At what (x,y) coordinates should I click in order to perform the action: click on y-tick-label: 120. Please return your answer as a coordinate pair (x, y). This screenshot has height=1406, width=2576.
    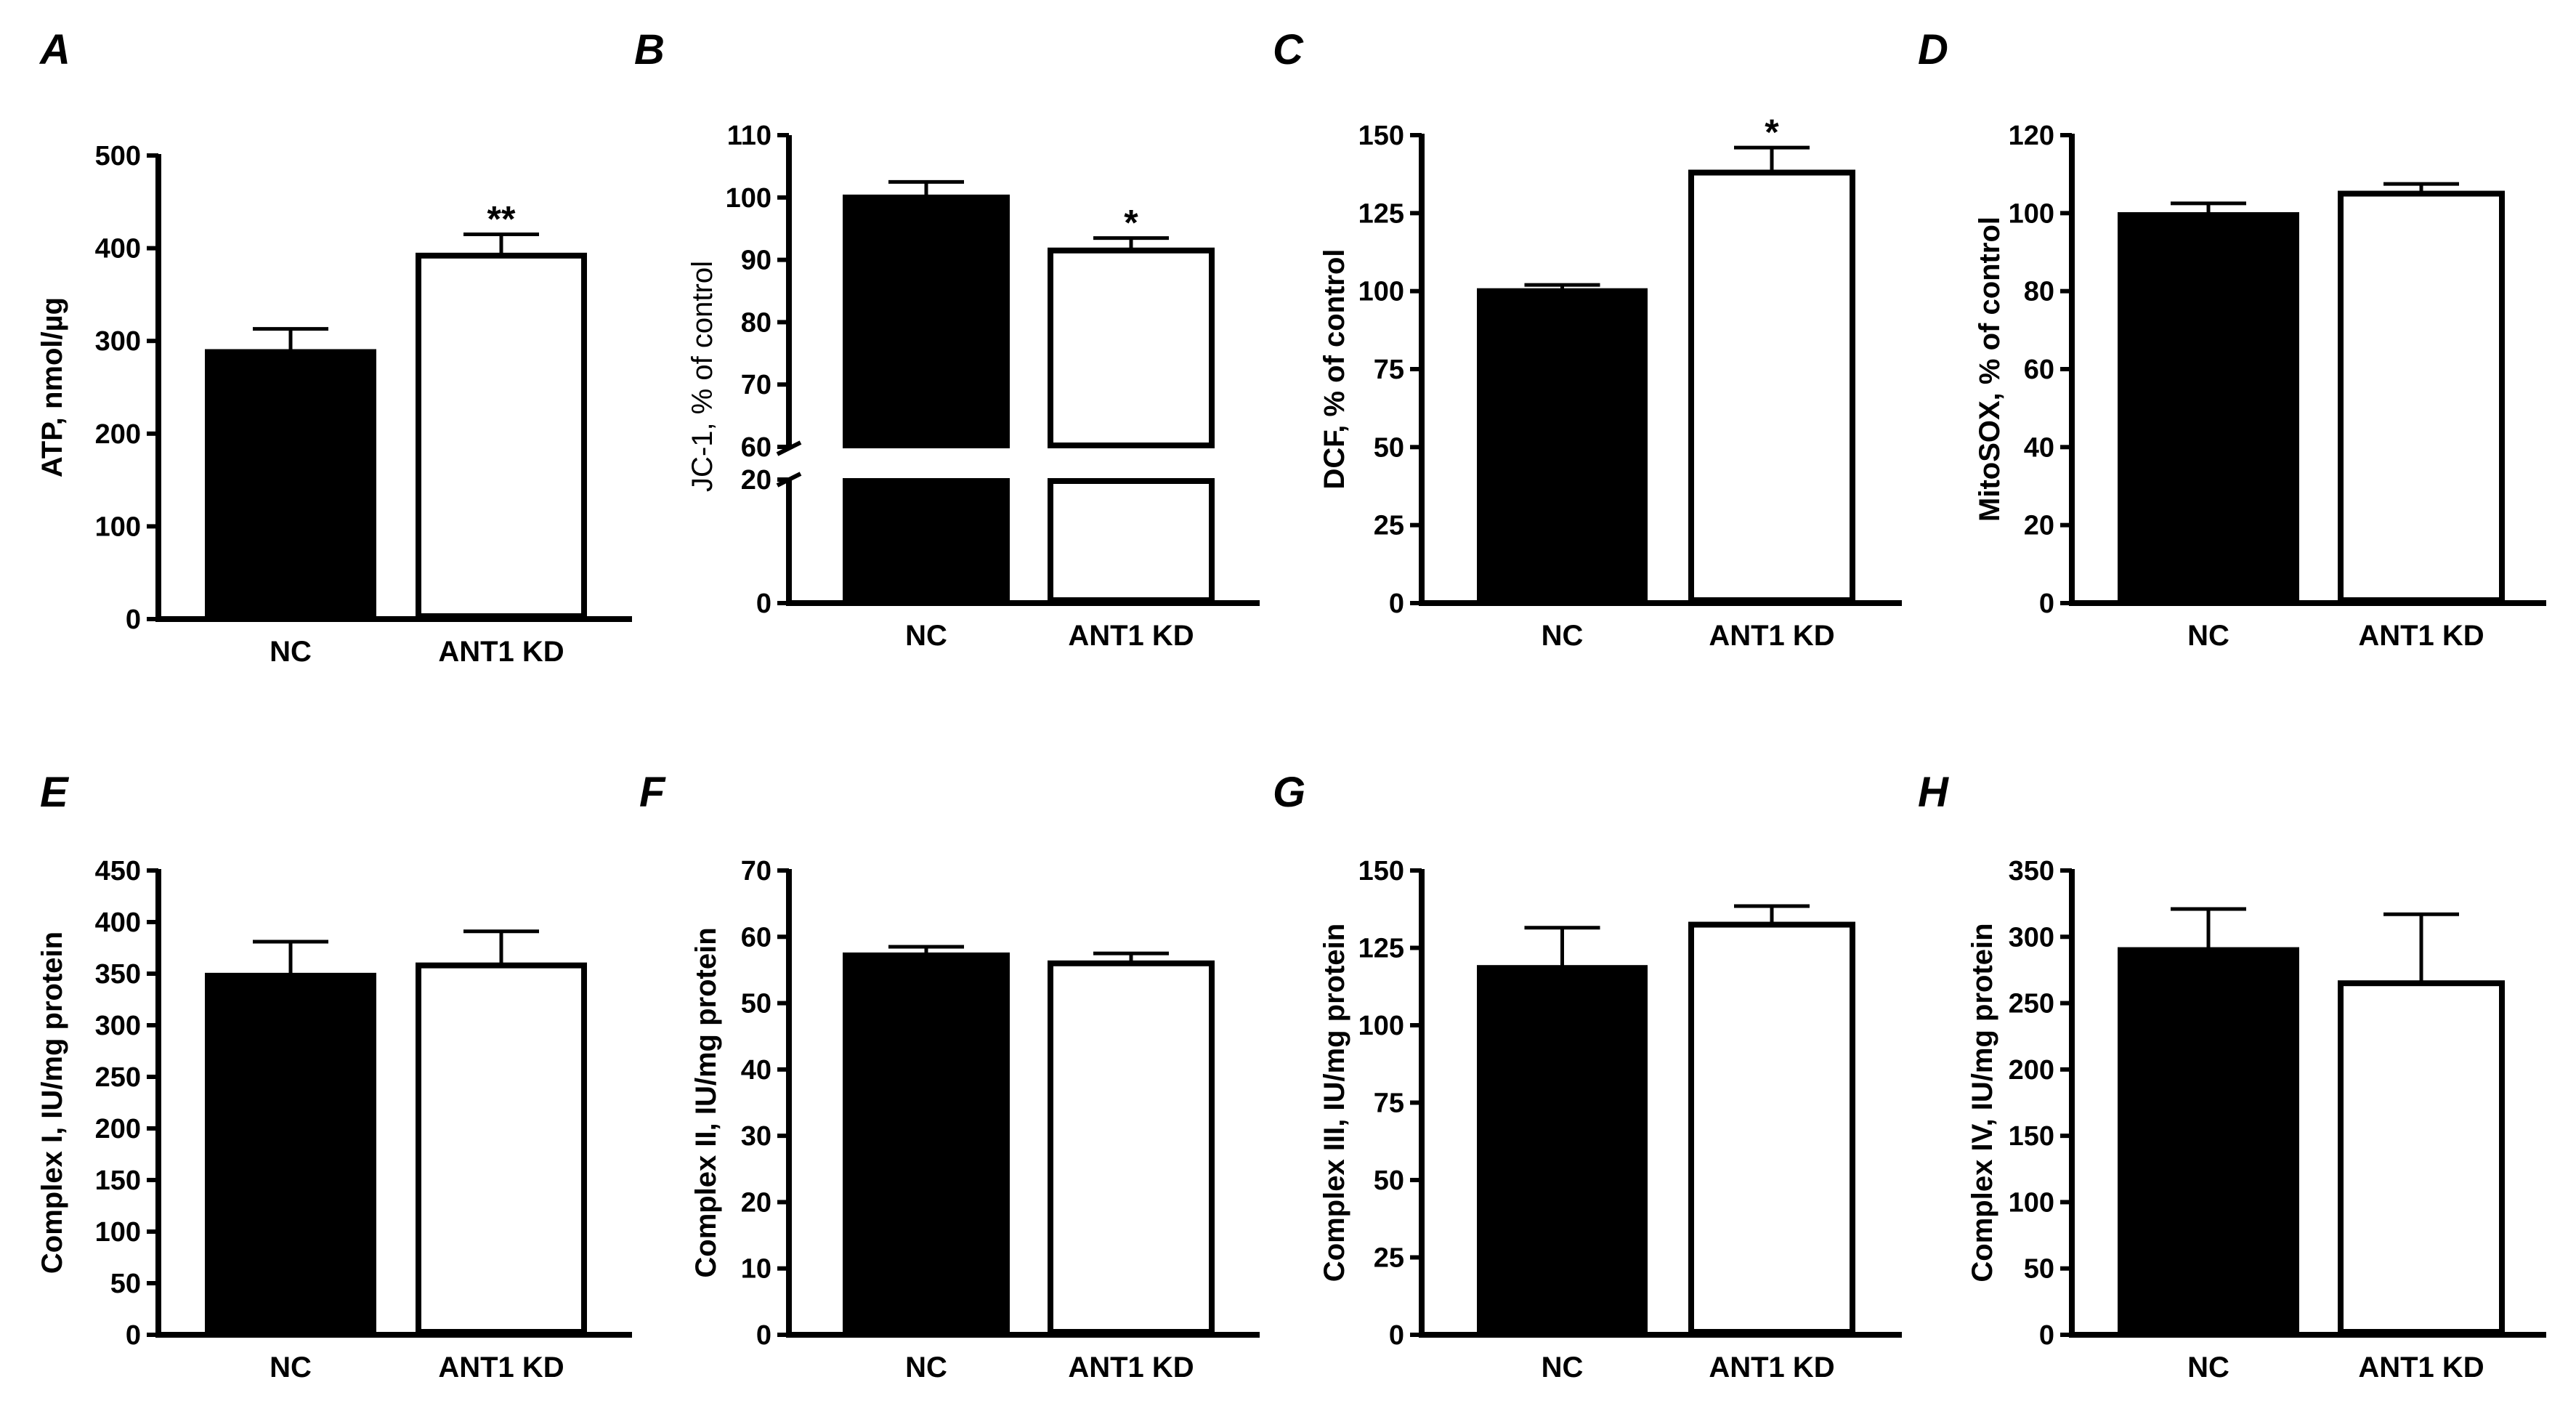
    Looking at the image, I should click on (2031, 136).